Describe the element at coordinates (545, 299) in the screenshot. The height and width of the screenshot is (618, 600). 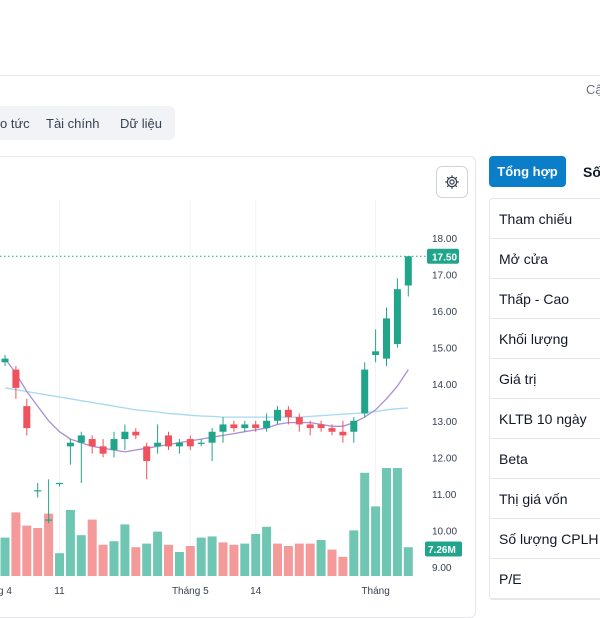
I see `info-row-low-high: Thấp - Cao` at that location.